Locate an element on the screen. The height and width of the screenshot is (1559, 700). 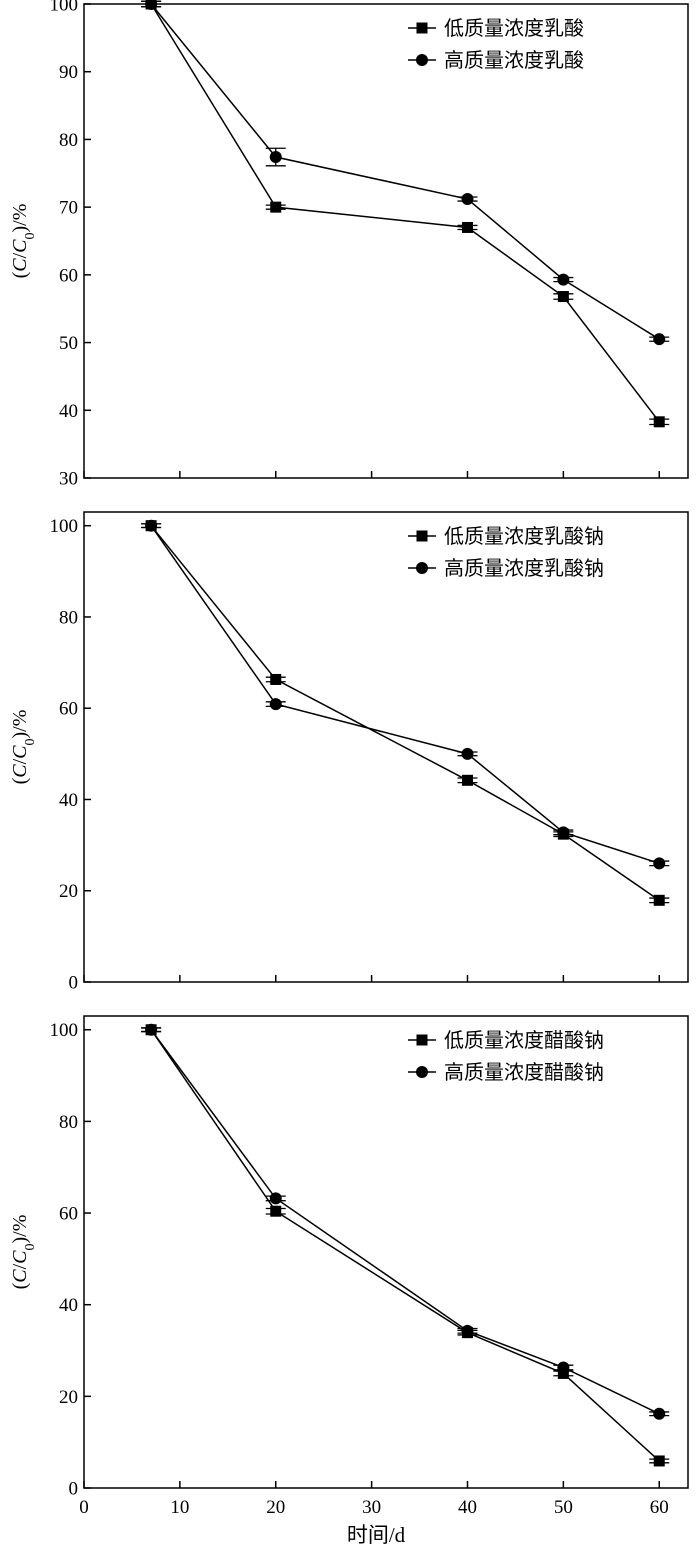
legend-entry-1: 低质量浓度乳酸 is located at coordinates (496, 28).